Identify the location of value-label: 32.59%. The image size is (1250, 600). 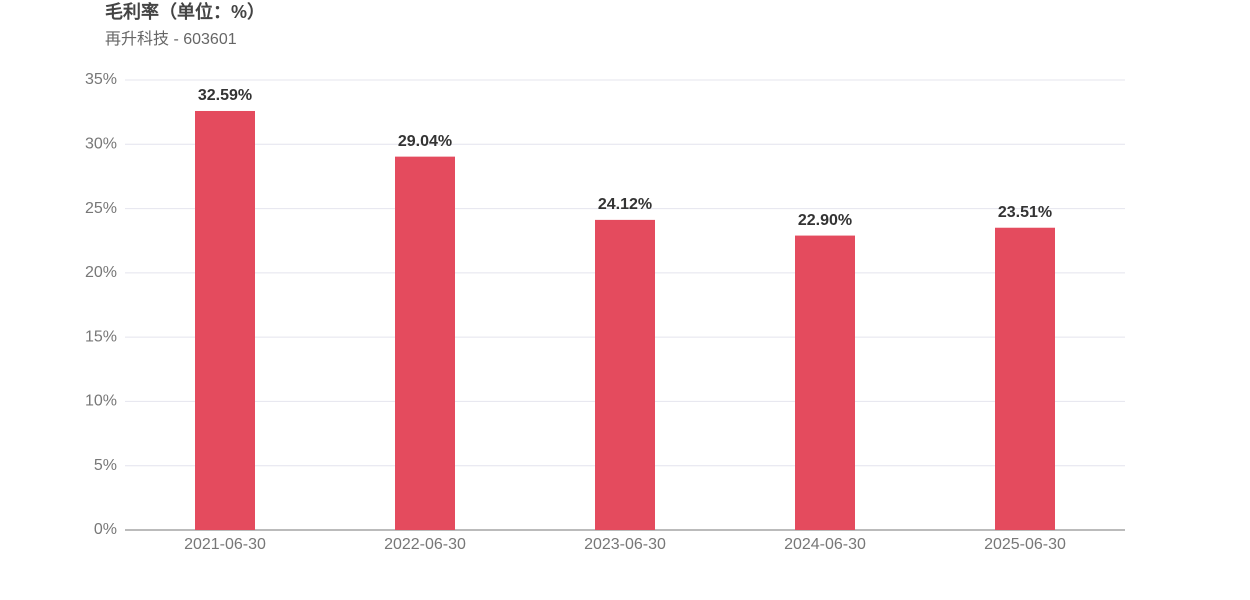
(225, 95).